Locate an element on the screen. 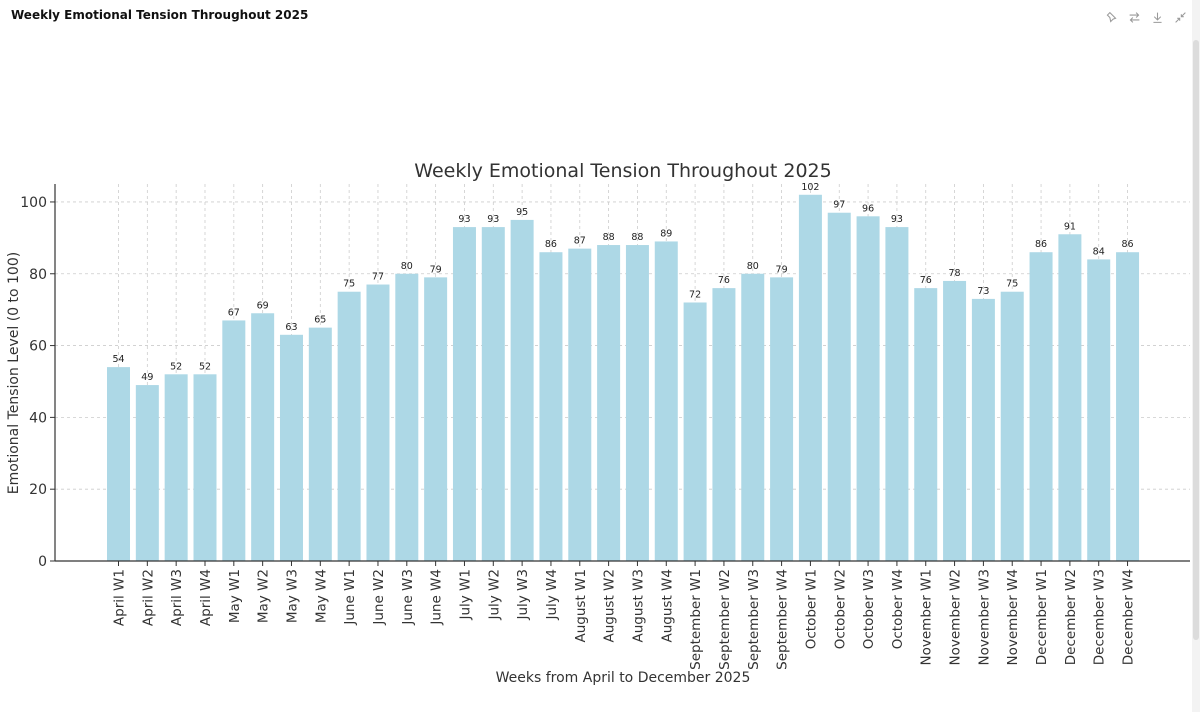 Image resolution: width=1200 pixels, height=712 pixels. x-tick-label: July W1 is located at coordinates (465, 595).